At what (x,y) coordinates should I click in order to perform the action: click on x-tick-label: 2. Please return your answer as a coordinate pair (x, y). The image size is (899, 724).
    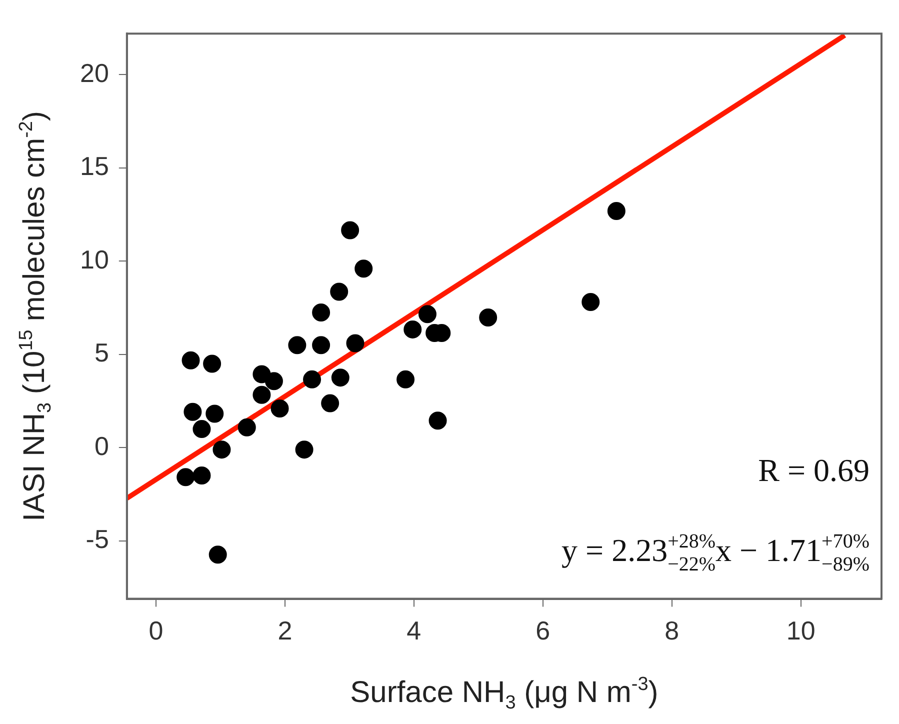
    Looking at the image, I should click on (285, 631).